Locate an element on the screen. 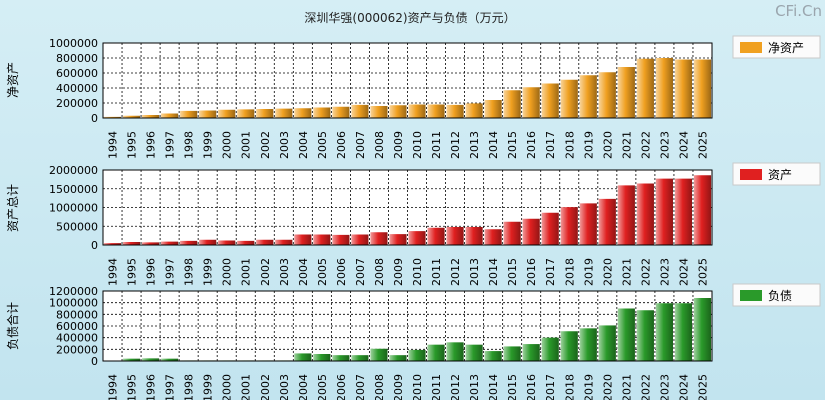 The image size is (825, 400). legend: 资产 is located at coordinates (776, 174).